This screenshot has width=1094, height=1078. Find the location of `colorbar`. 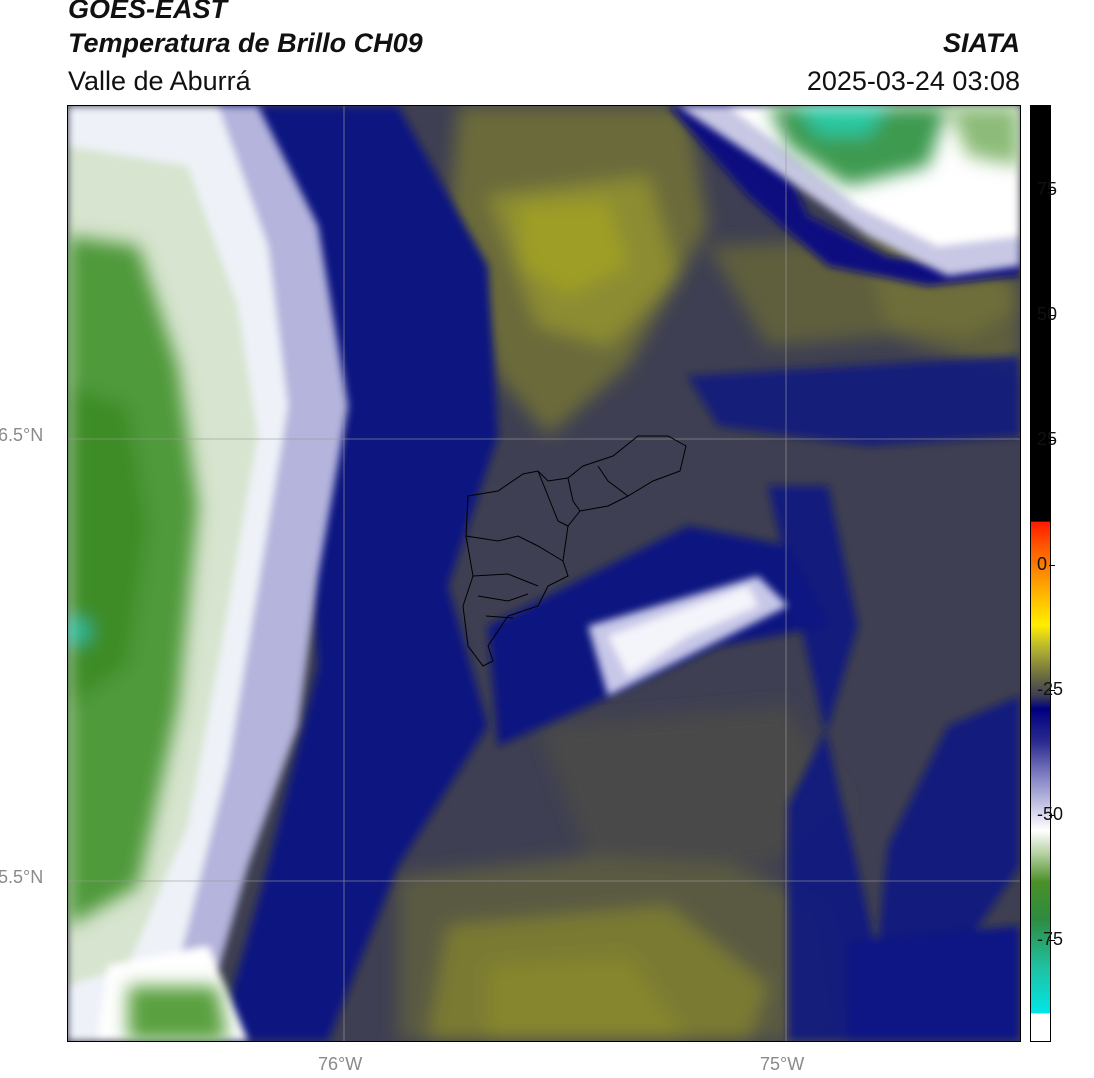

colorbar is located at coordinates (1040, 573).